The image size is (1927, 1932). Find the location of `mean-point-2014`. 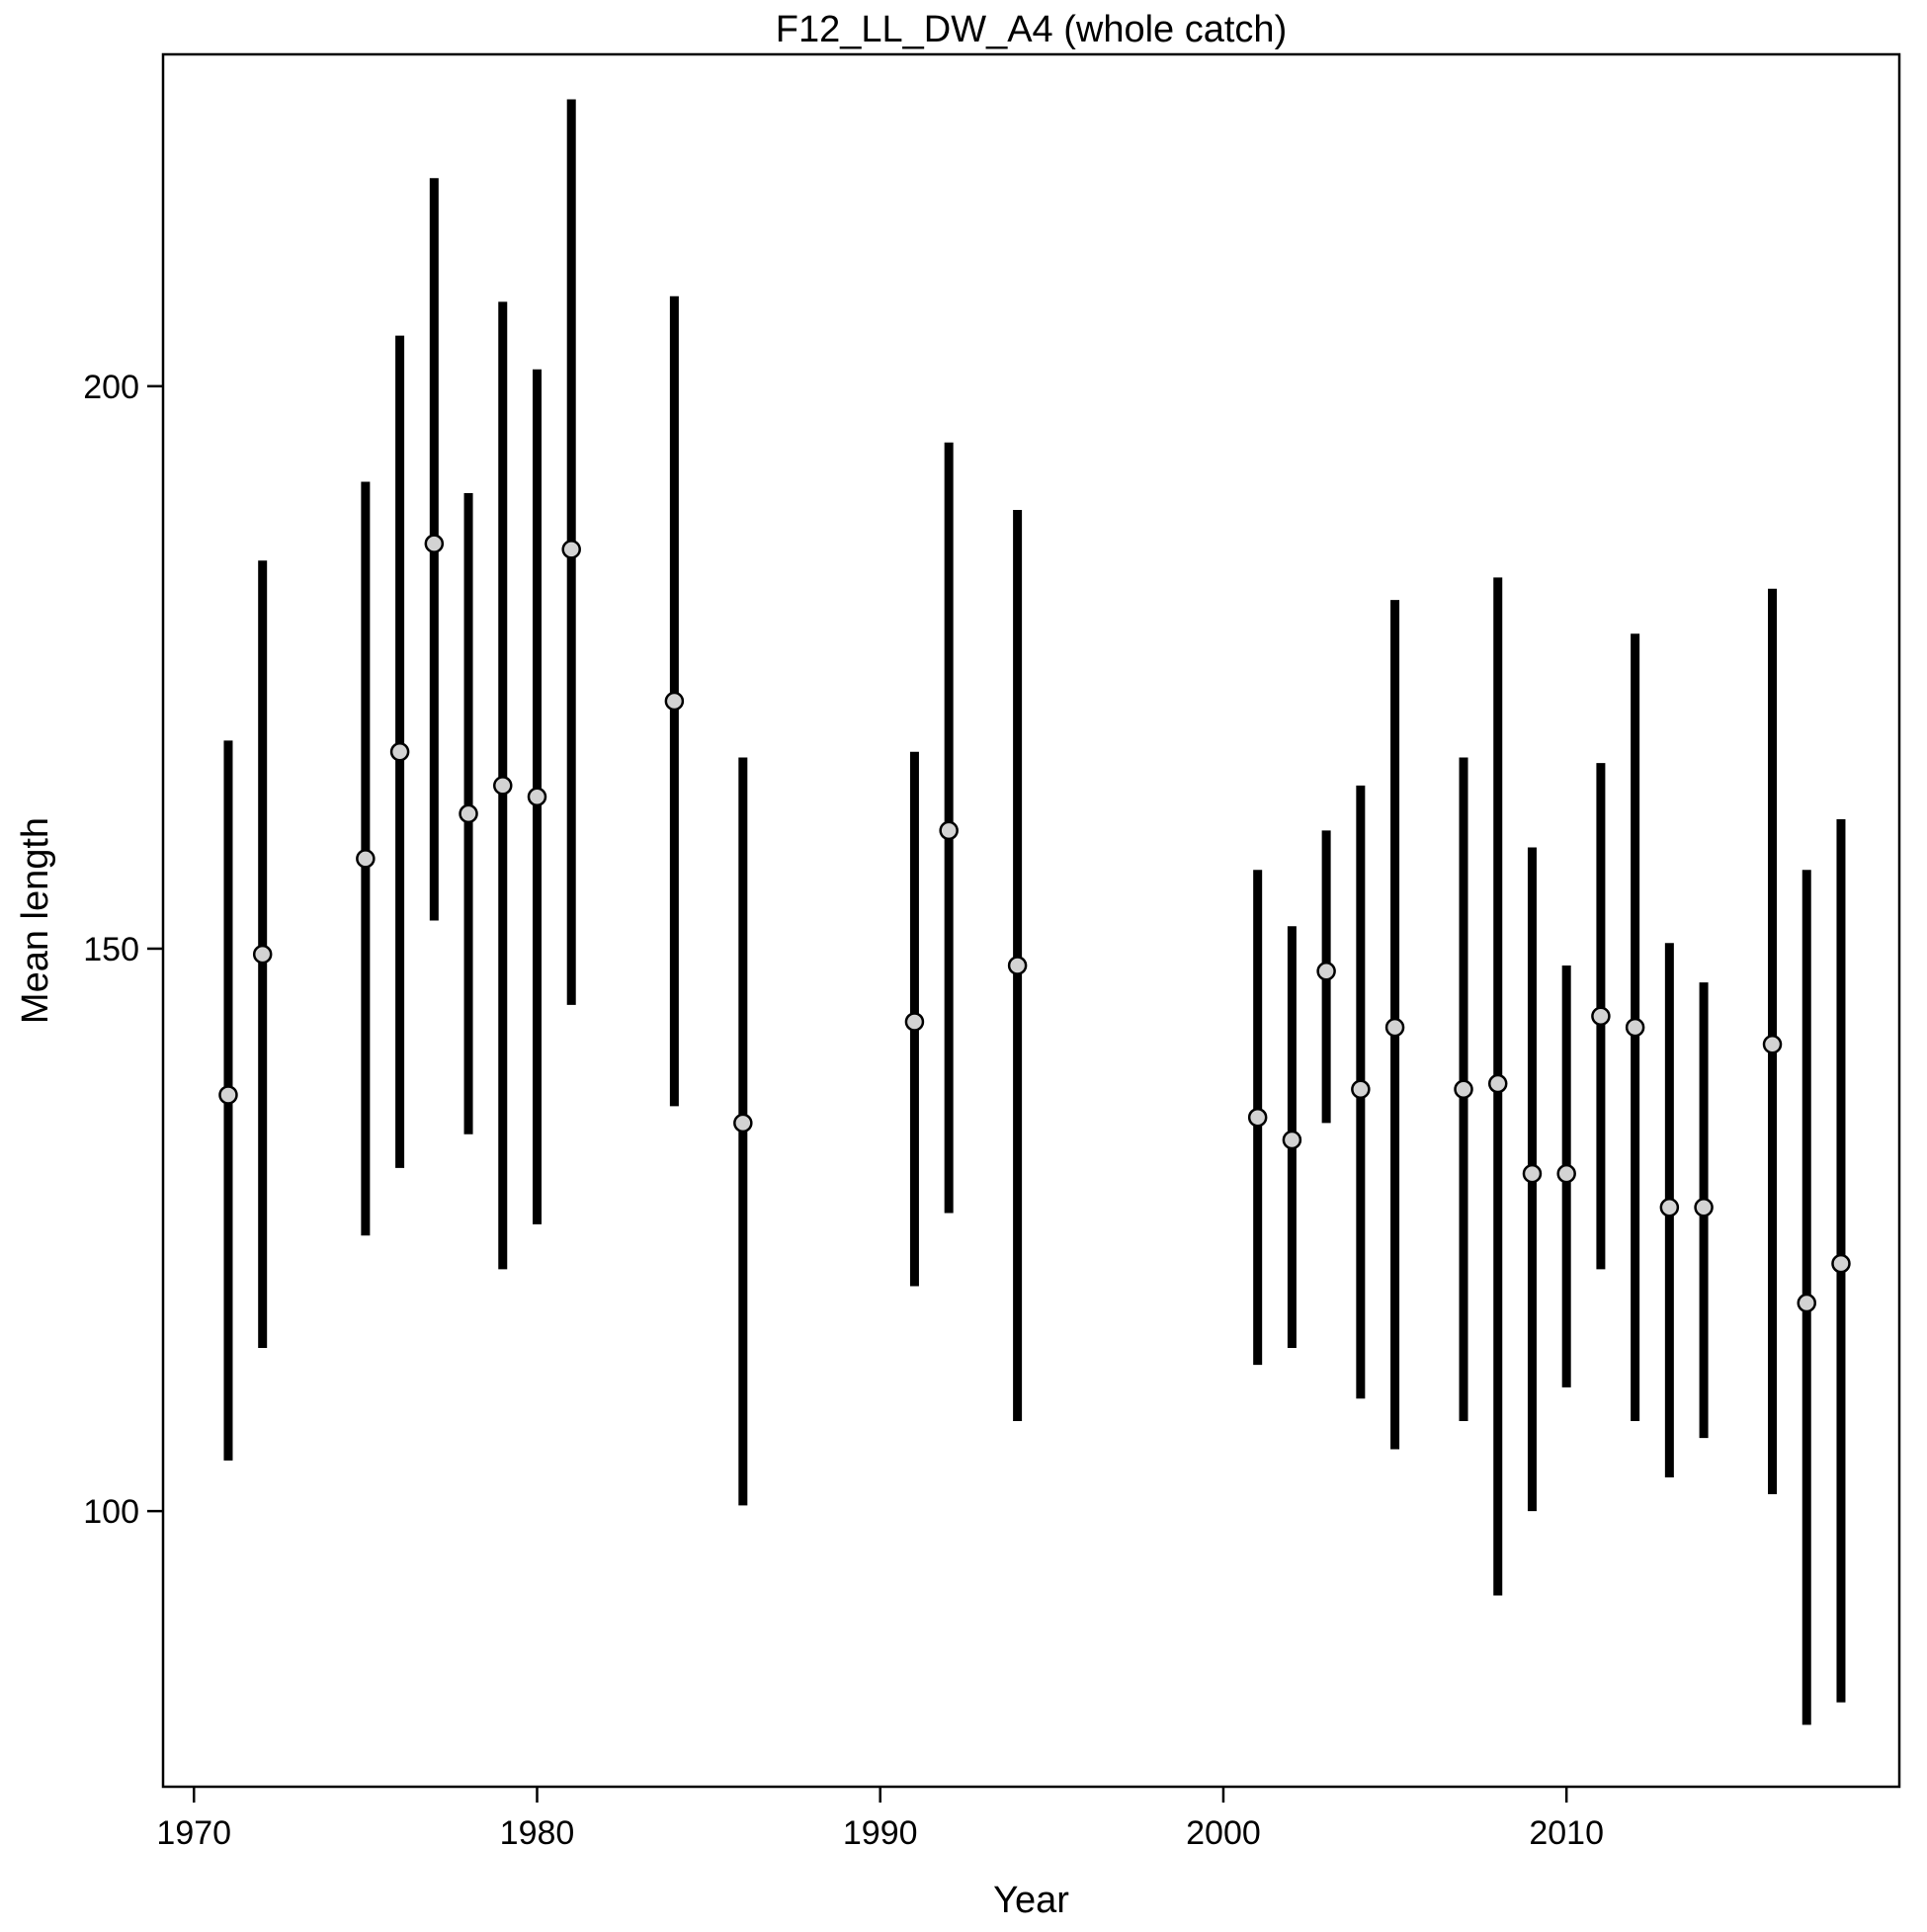

mean-point-2014 is located at coordinates (1704, 1208).